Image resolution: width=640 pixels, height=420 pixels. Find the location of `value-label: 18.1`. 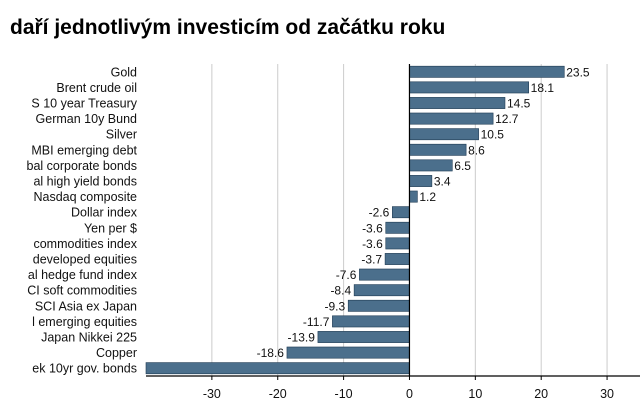

value-label: 18.1 is located at coordinates (543, 88).